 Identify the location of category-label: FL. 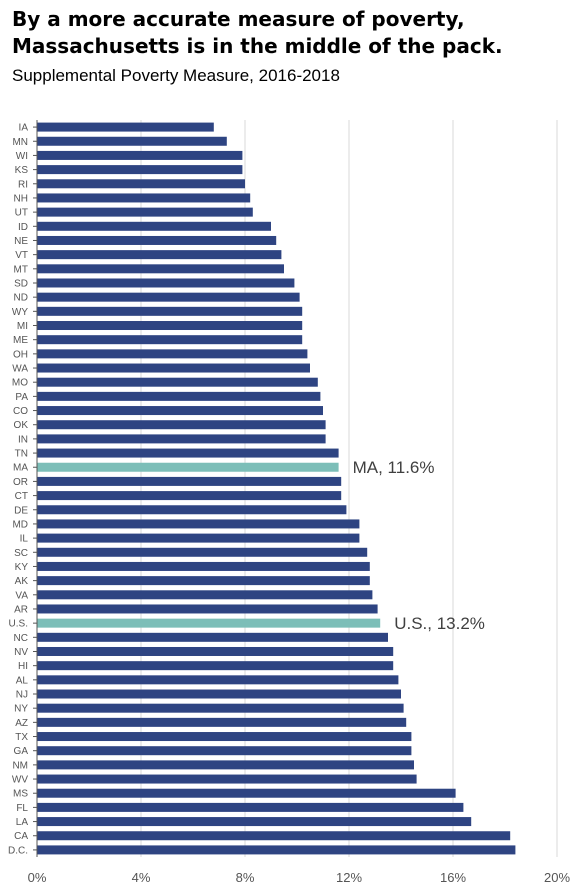
(22, 808).